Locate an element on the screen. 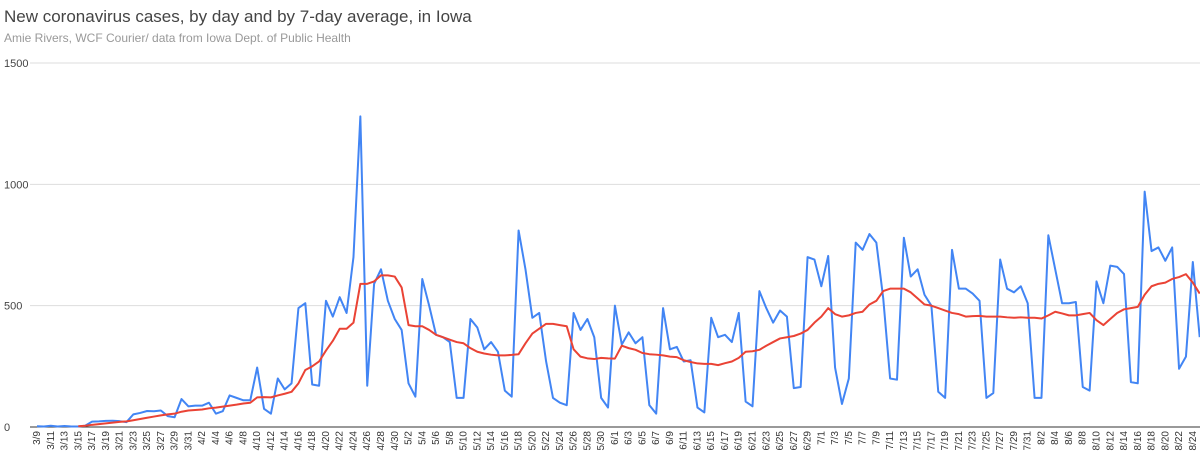  x-tick-label: 5/16 is located at coordinates (505, 441).